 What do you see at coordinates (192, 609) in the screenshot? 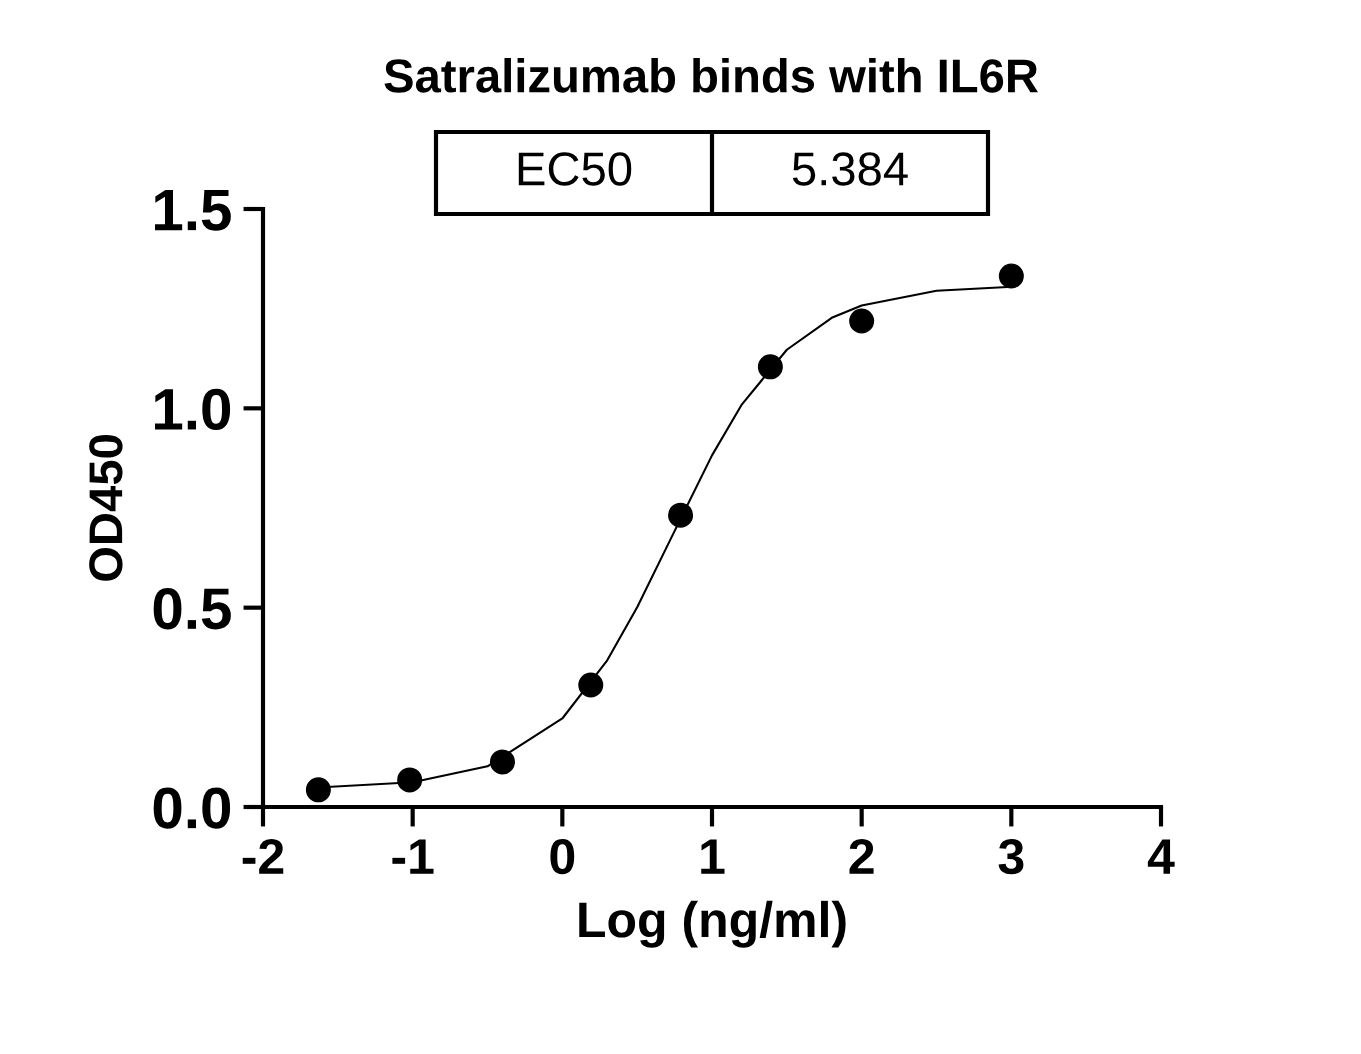
I see `y-tick-label: 0.5` at bounding box center [192, 609].